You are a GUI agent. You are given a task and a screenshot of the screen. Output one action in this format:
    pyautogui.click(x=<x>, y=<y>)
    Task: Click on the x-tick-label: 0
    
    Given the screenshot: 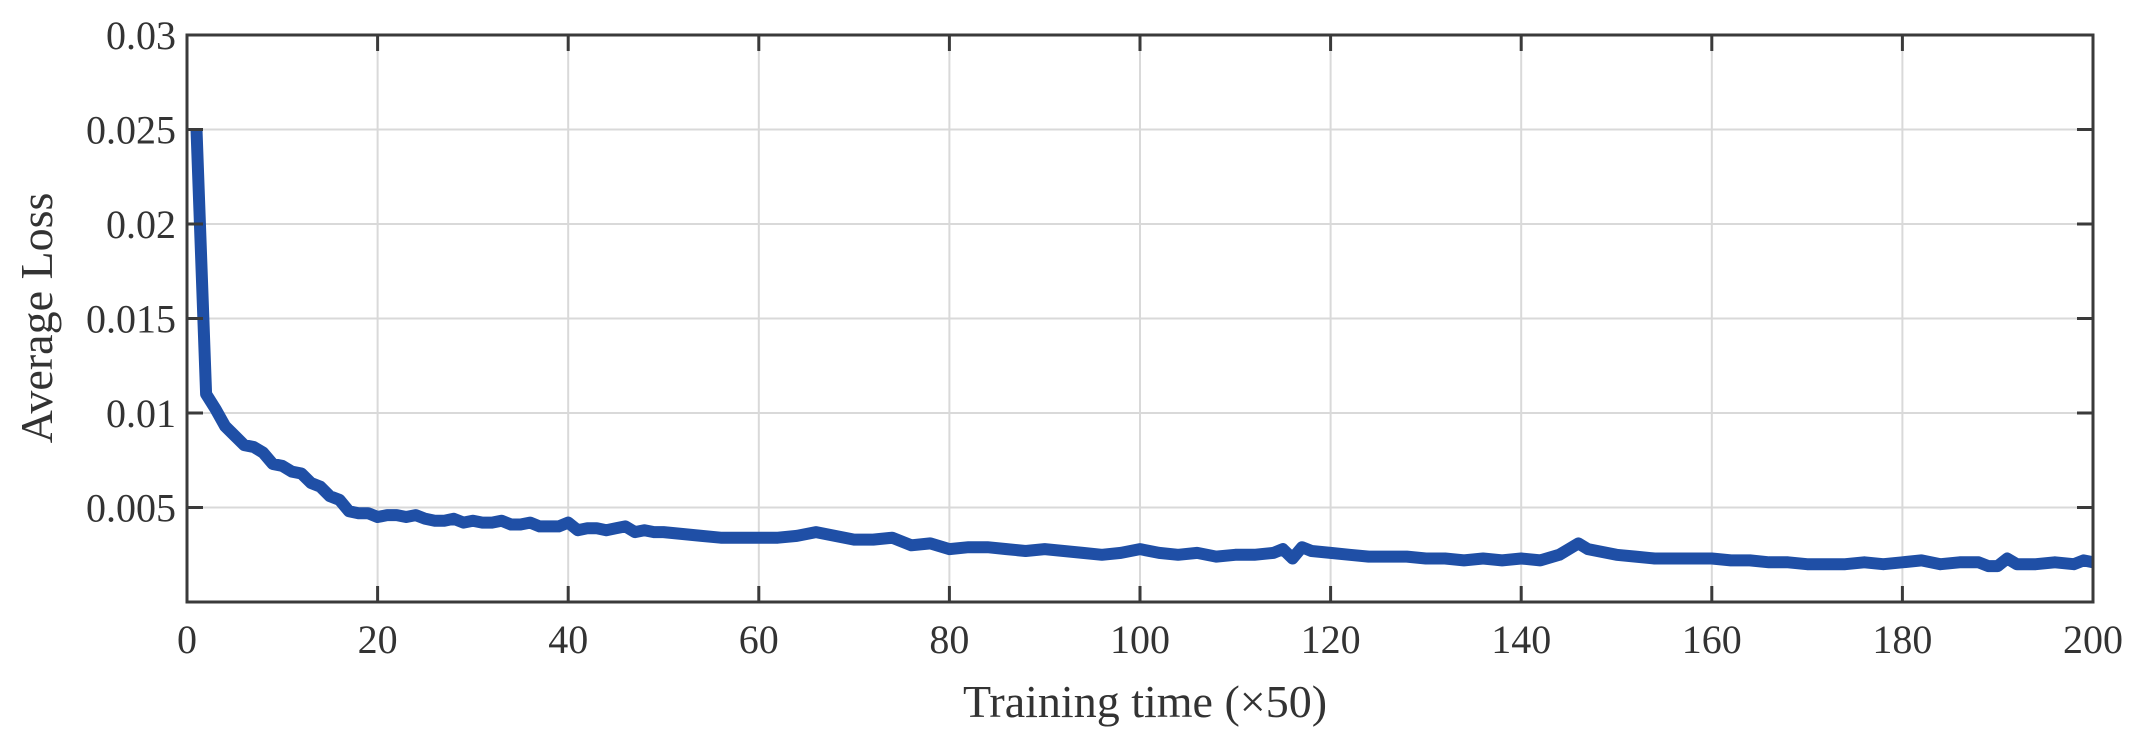 What is the action you would take?
    pyautogui.click(x=187, y=639)
    